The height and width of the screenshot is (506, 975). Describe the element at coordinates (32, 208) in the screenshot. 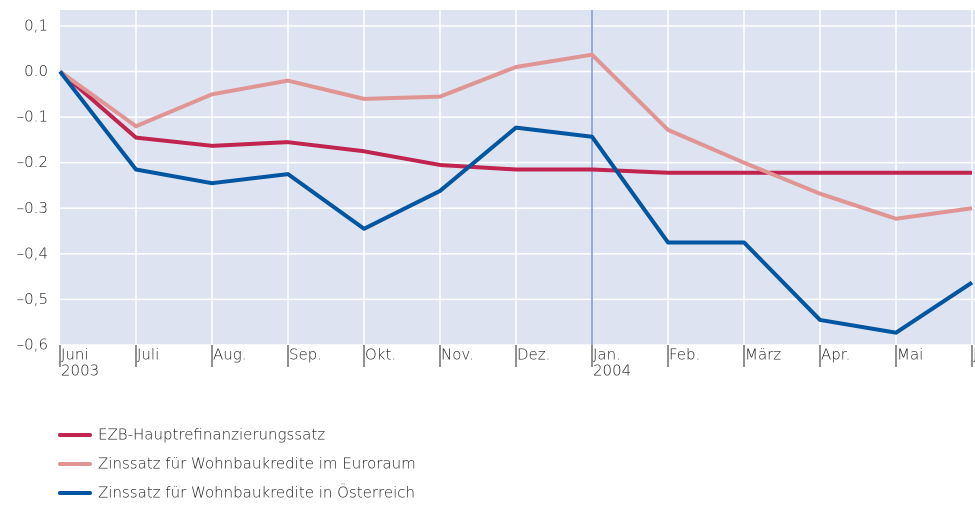

I see `y-tick-label: –0.3` at that location.